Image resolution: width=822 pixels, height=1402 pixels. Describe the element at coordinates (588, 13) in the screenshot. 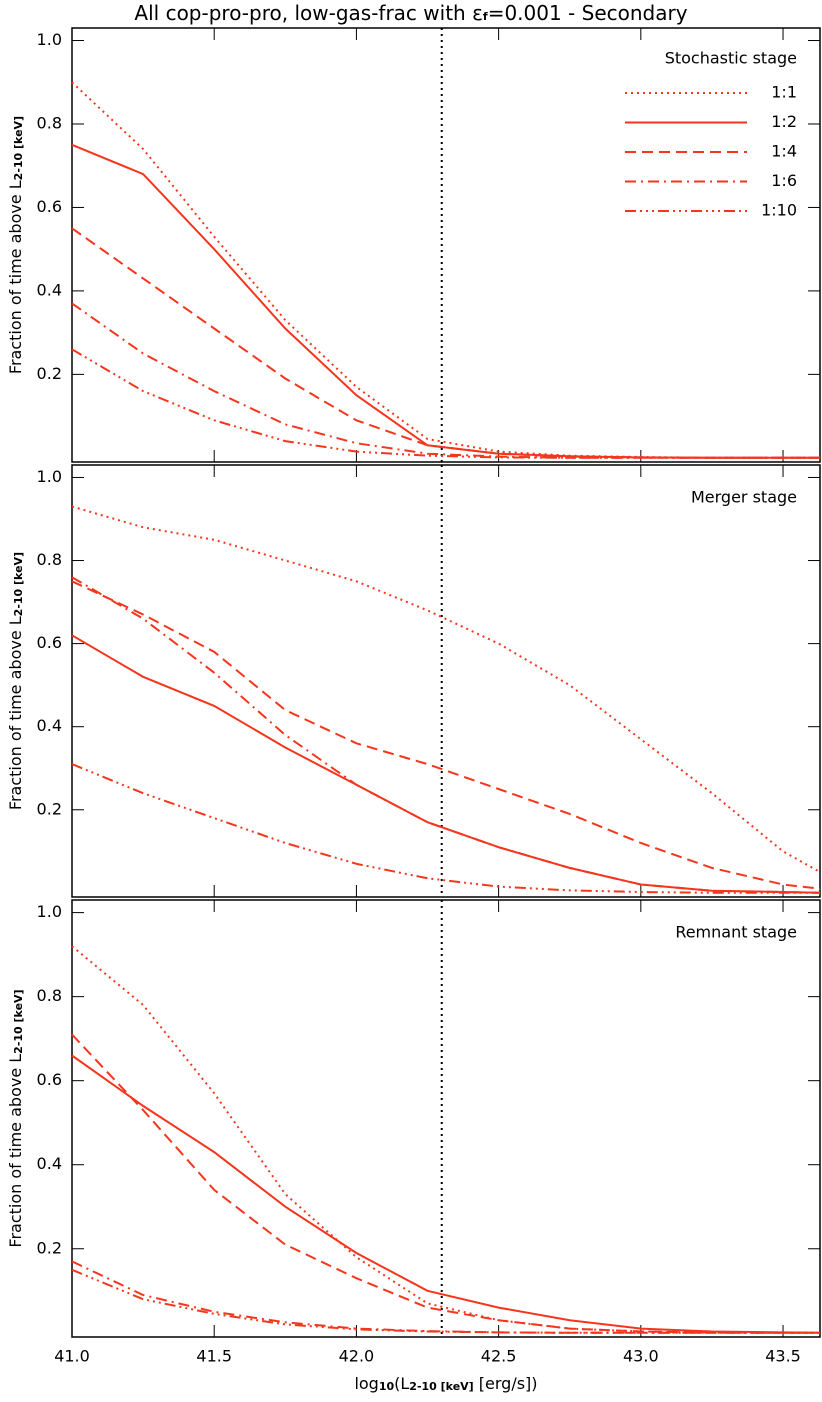

I see `chart-title-part: =0.001 - Secondary` at that location.